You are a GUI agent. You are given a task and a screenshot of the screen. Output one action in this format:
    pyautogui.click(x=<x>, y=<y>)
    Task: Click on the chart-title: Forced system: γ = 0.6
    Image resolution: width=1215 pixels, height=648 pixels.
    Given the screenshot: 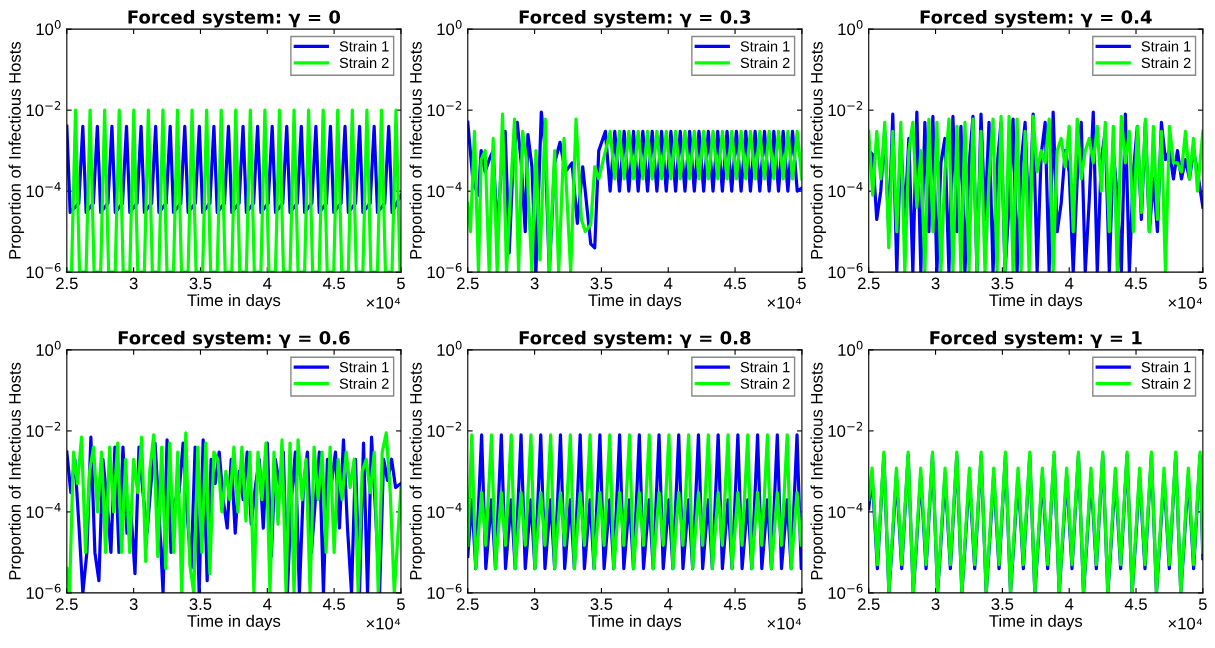 What is the action you would take?
    pyautogui.click(x=234, y=339)
    